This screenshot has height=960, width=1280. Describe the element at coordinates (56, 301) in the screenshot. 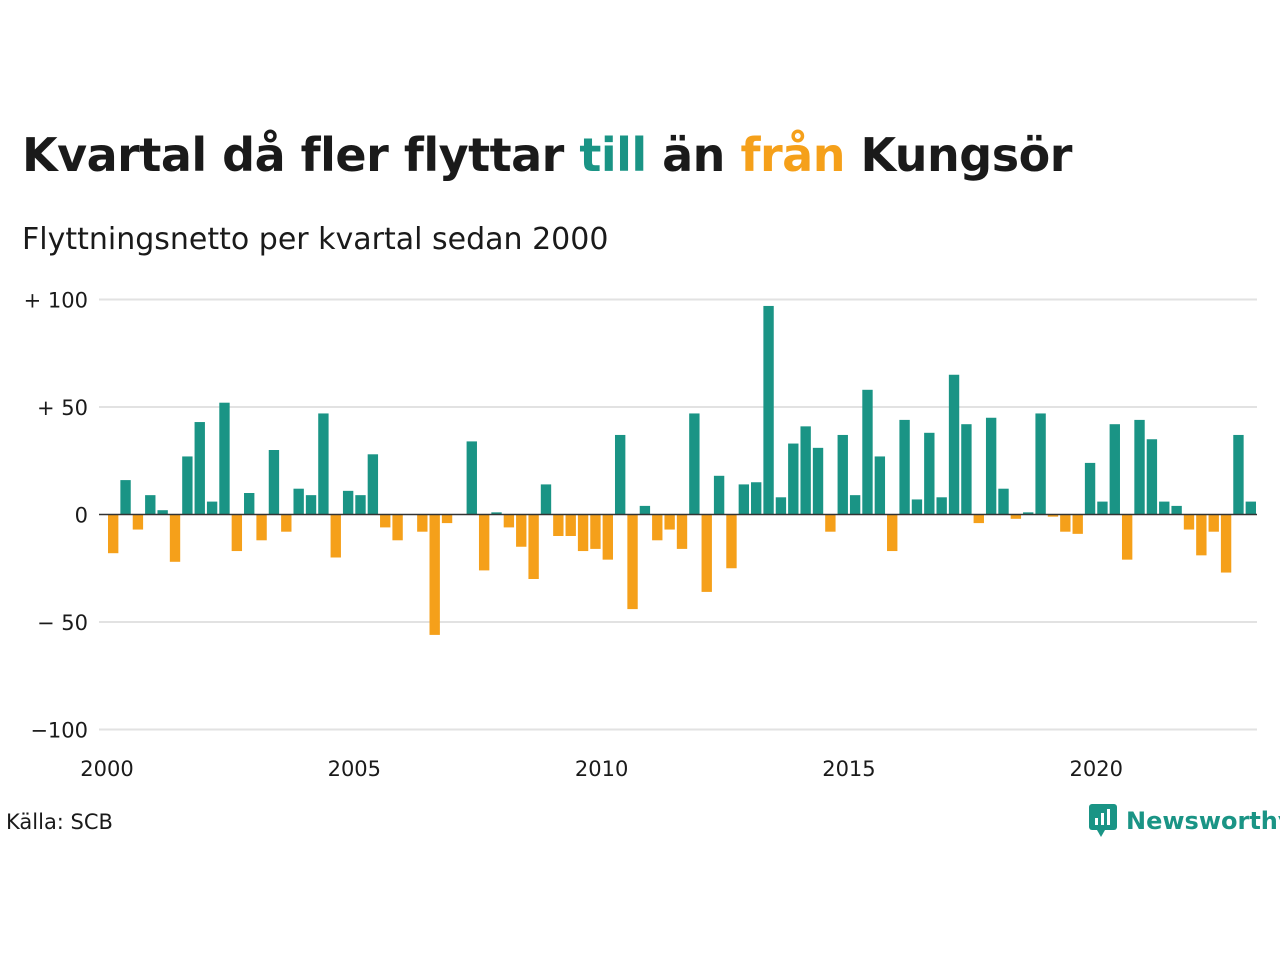

I see `y-tick-label: + 100` at that location.